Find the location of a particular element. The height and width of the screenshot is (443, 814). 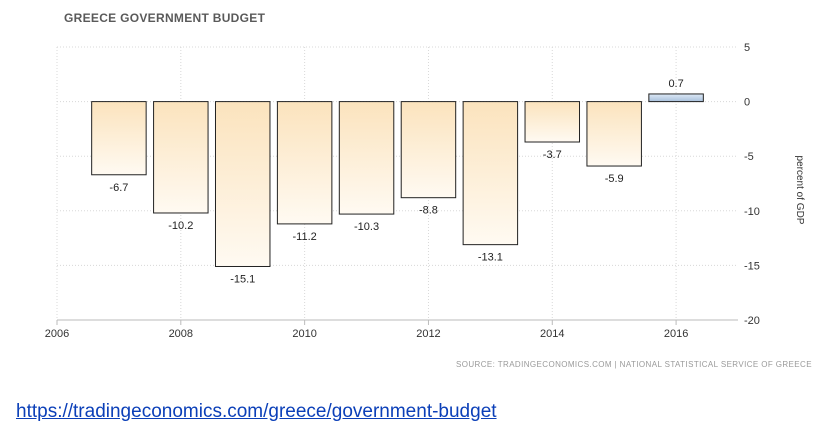

bar-2007 is located at coordinates (119, 138).